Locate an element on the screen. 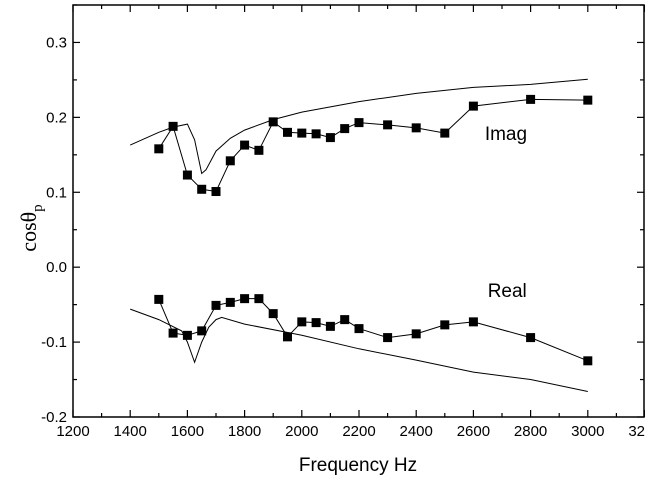  annotation-real: Real is located at coordinates (507, 291).